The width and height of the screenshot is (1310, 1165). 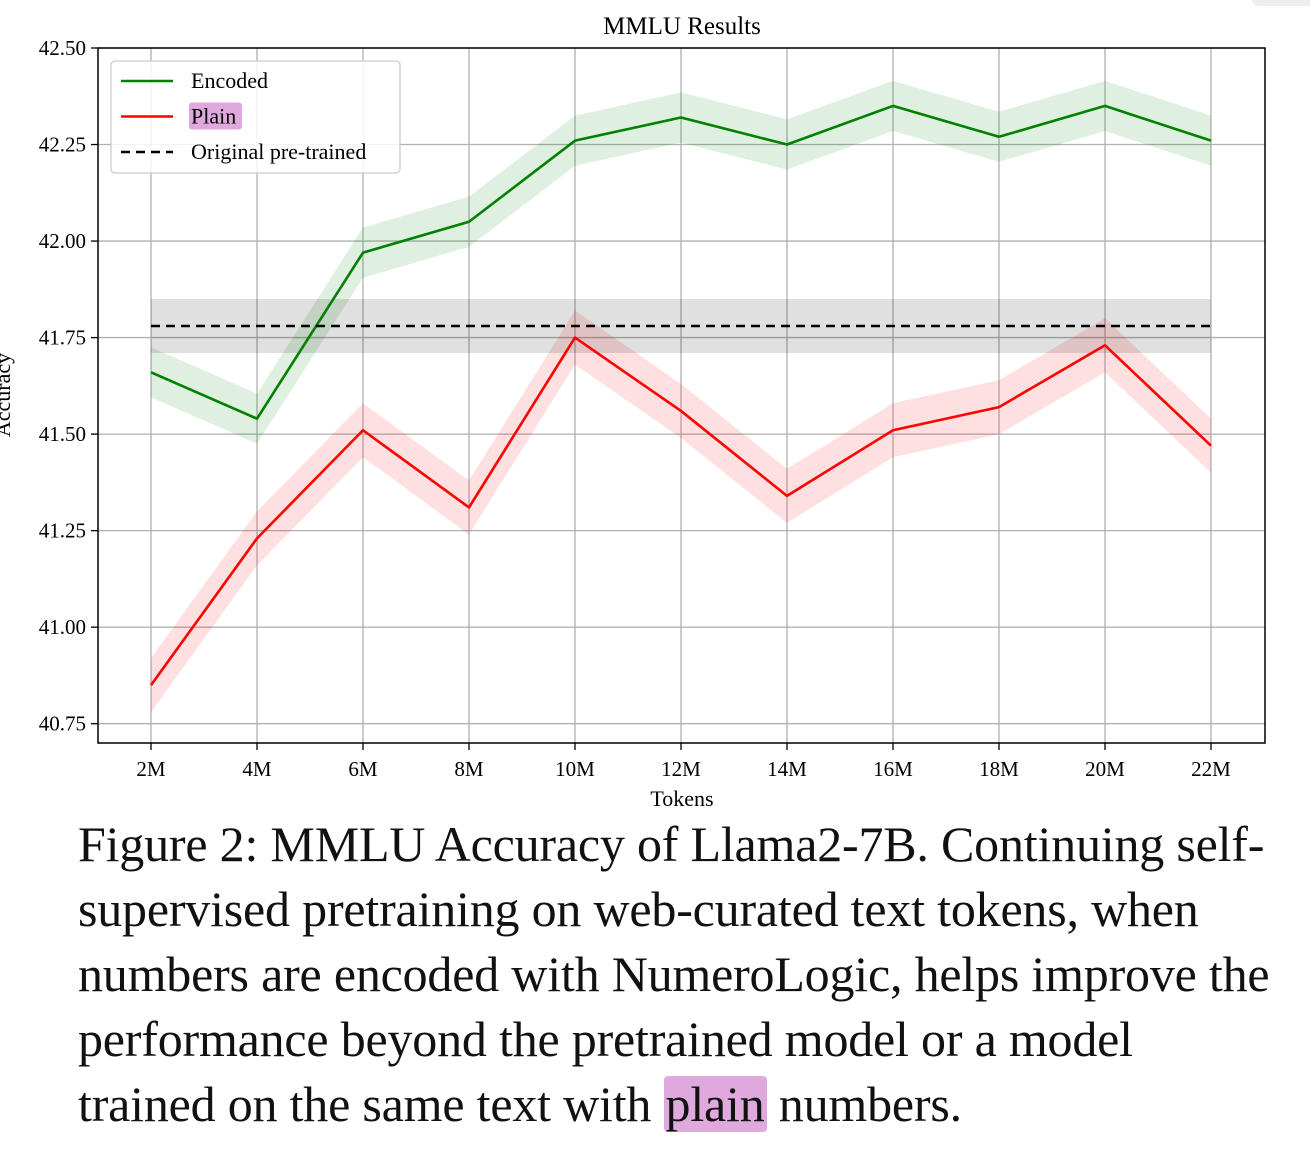 What do you see at coordinates (62, 48) in the screenshot?
I see `y-tick-label: 42.50` at bounding box center [62, 48].